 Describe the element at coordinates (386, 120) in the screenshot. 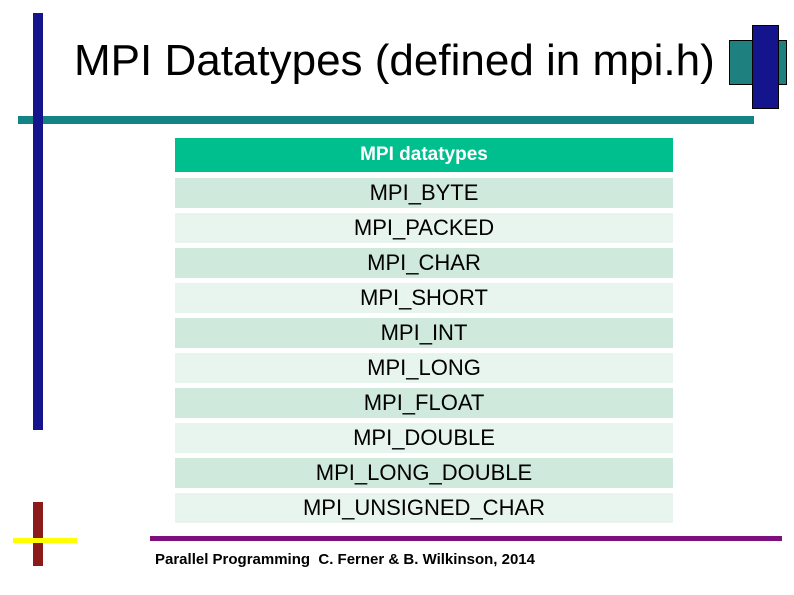

I see `title-underline-rule` at that location.